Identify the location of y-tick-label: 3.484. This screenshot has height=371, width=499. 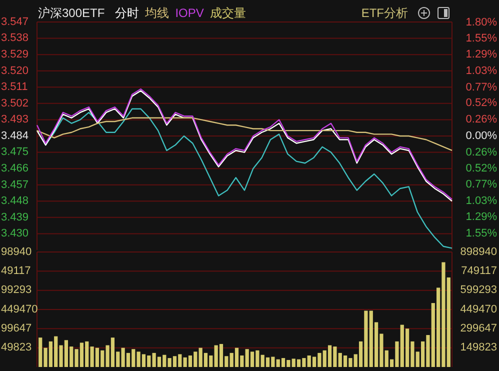
(15, 136).